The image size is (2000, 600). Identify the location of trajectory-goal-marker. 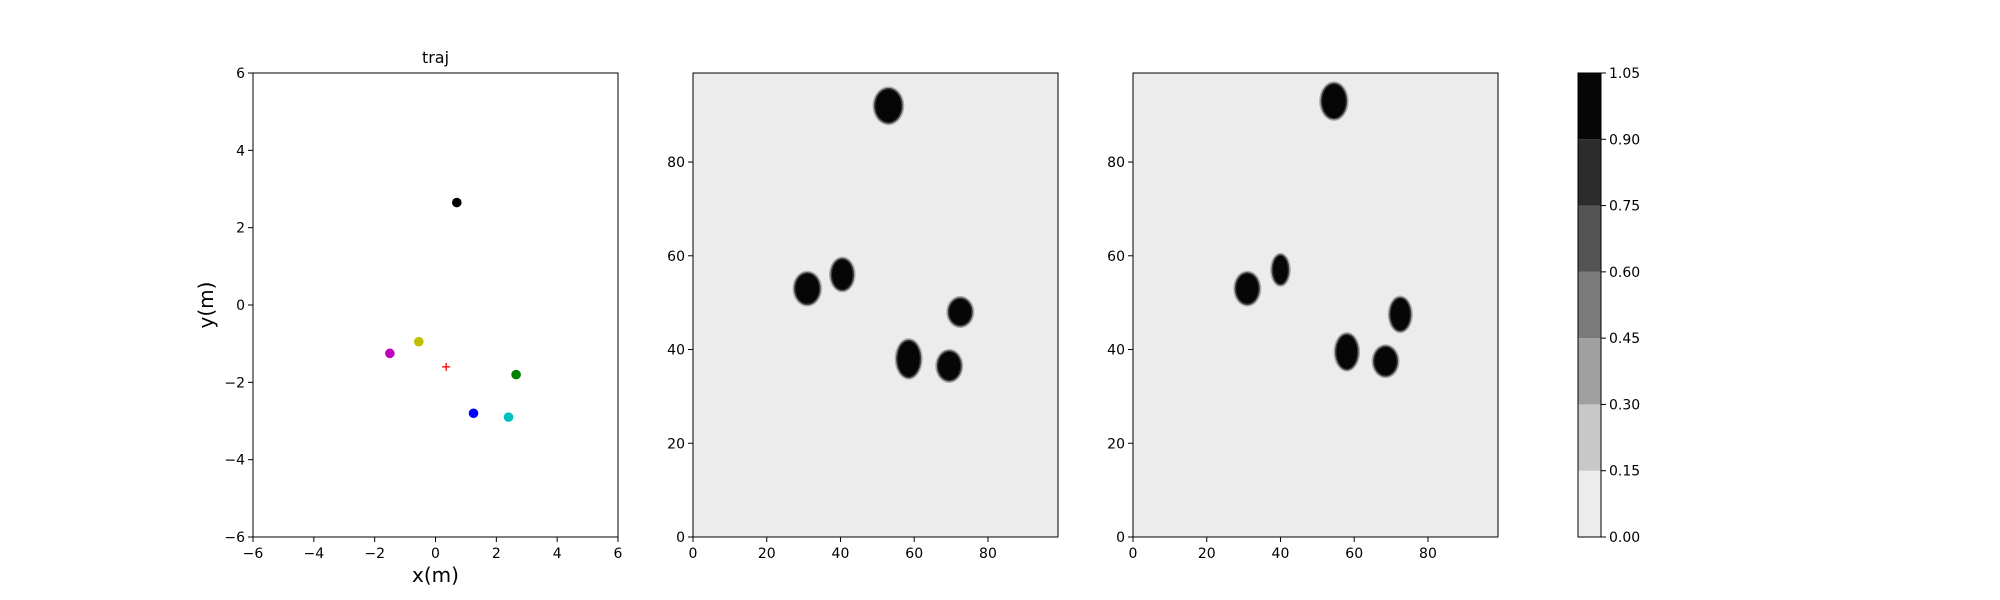
(446, 366).